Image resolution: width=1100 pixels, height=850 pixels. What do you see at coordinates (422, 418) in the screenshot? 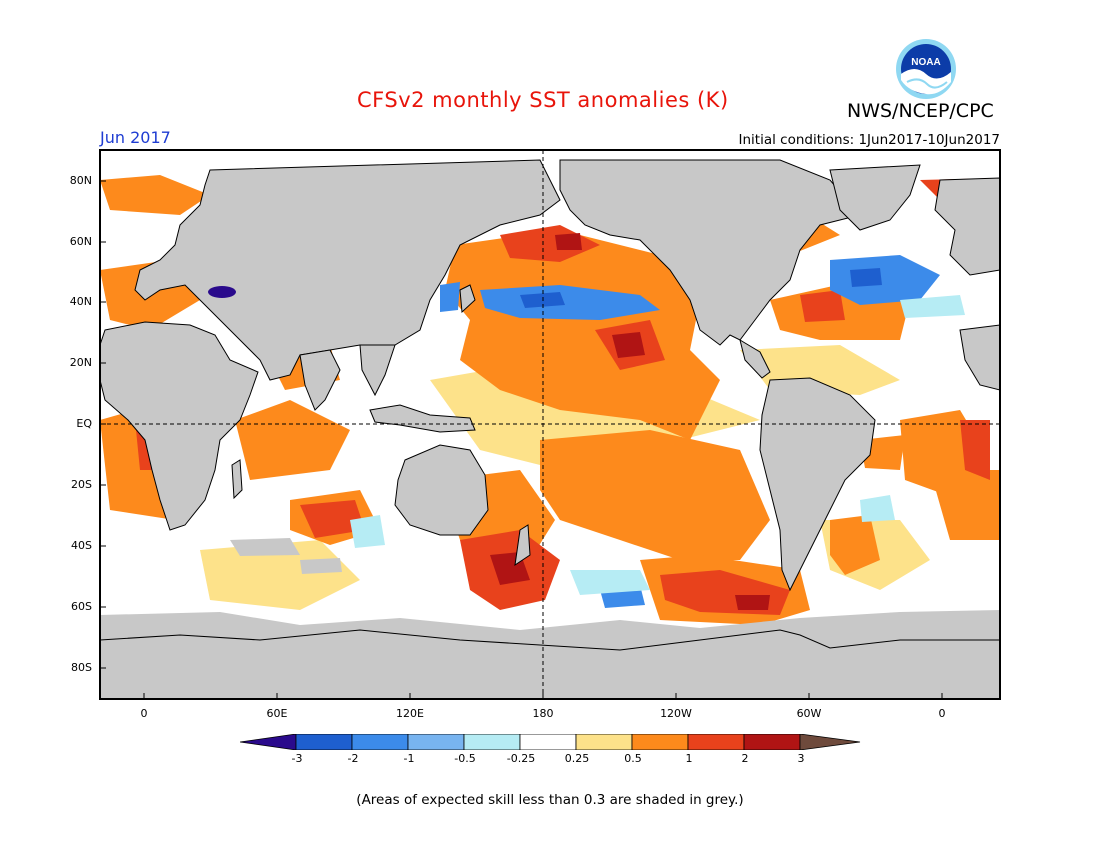
I see `land-maritime-continent` at bounding box center [422, 418].